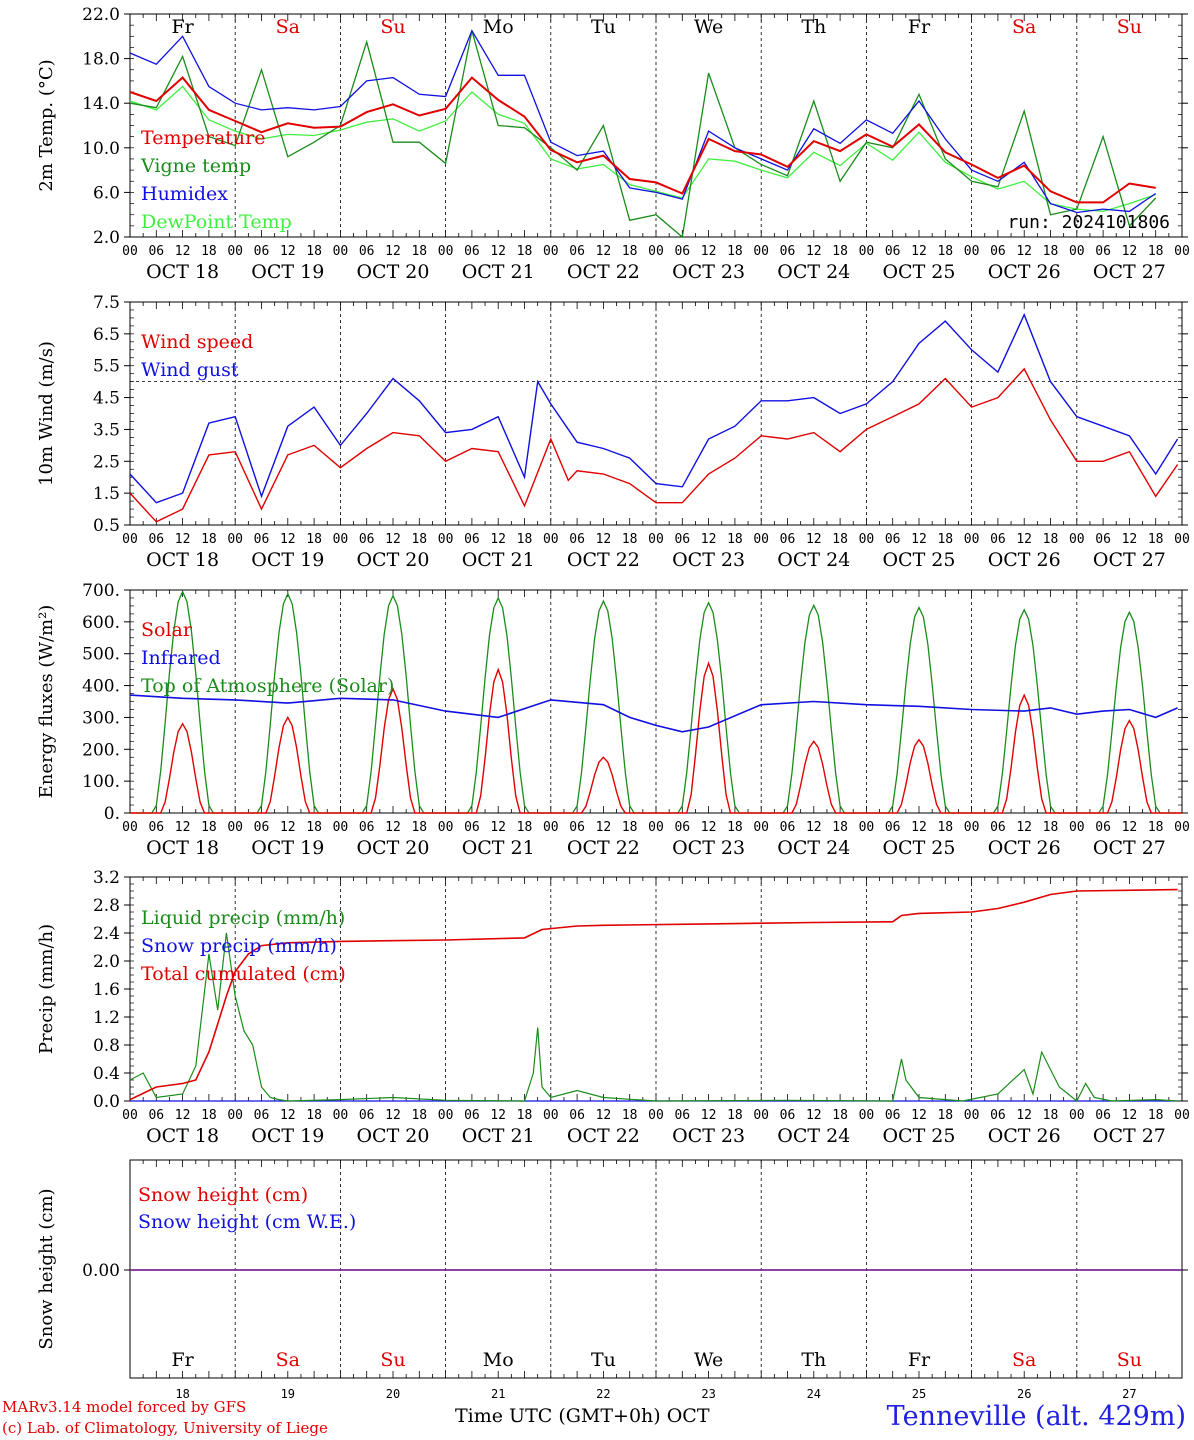 The image size is (1194, 1440). What do you see at coordinates (1103, 827) in the screenshot?
I see `flux-panel-hour-label: 06` at bounding box center [1103, 827].